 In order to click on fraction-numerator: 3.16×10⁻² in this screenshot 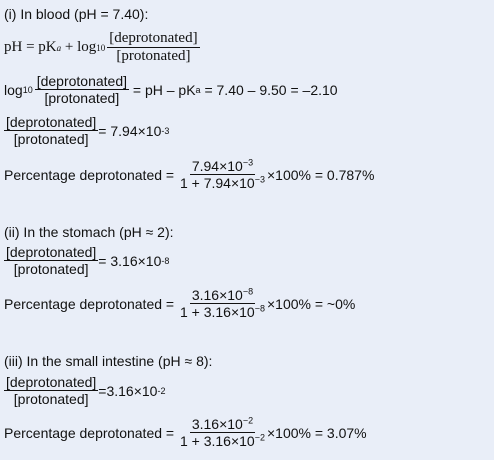, I will do `click(222, 424)`.